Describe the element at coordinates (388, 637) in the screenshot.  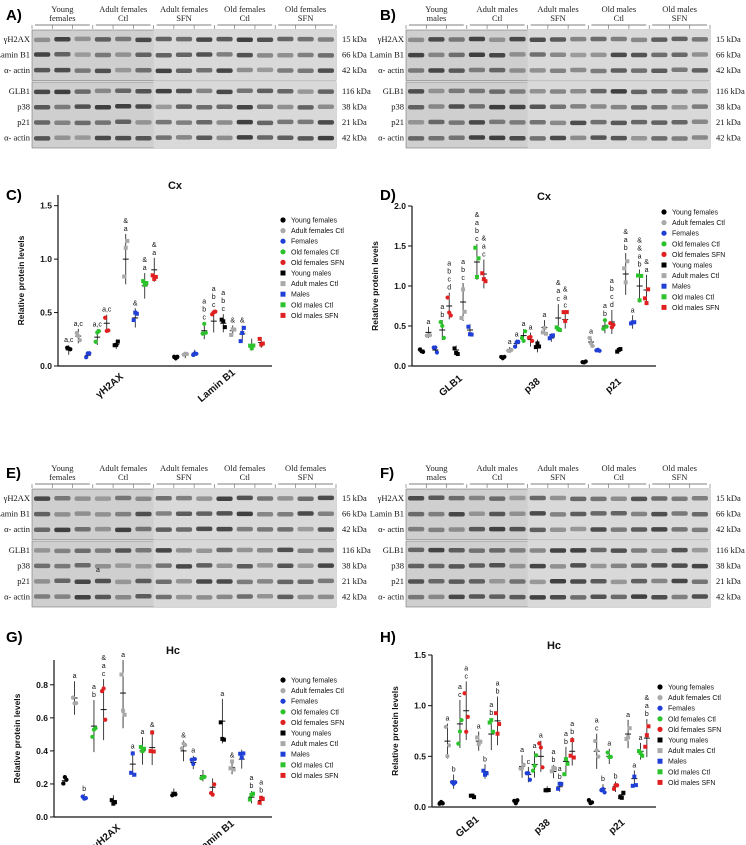
I see `panel-label-h: H)` at that location.